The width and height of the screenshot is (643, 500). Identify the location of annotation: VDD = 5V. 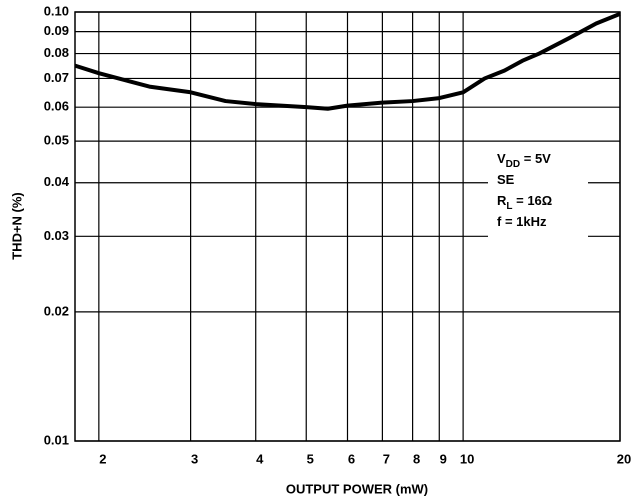
(524, 160).